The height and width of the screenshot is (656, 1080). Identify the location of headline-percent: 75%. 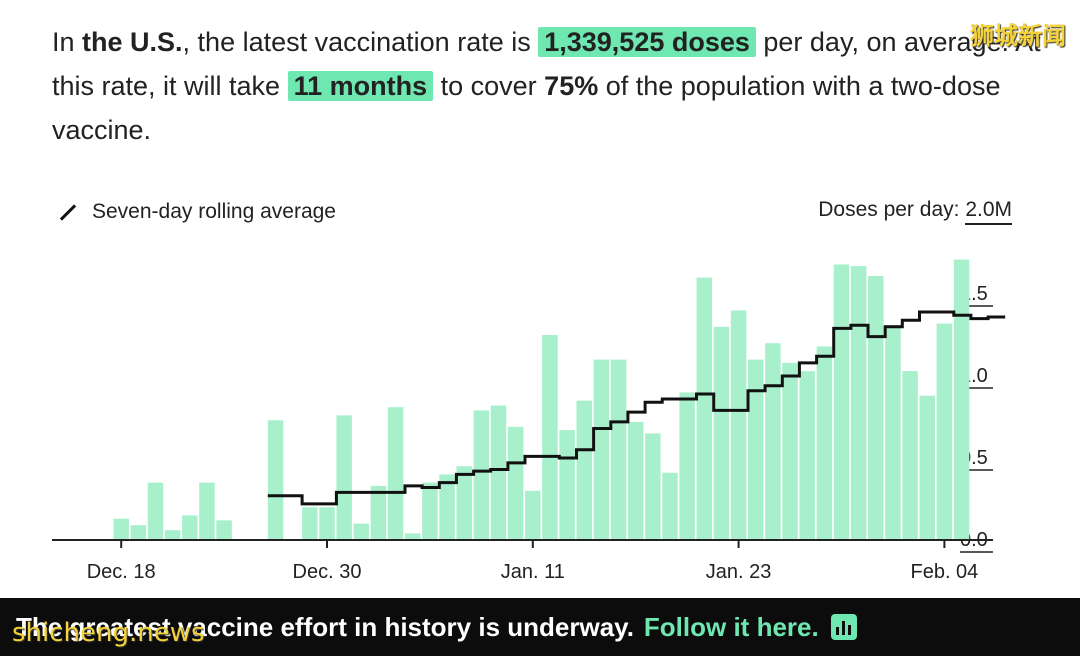
(571, 86).